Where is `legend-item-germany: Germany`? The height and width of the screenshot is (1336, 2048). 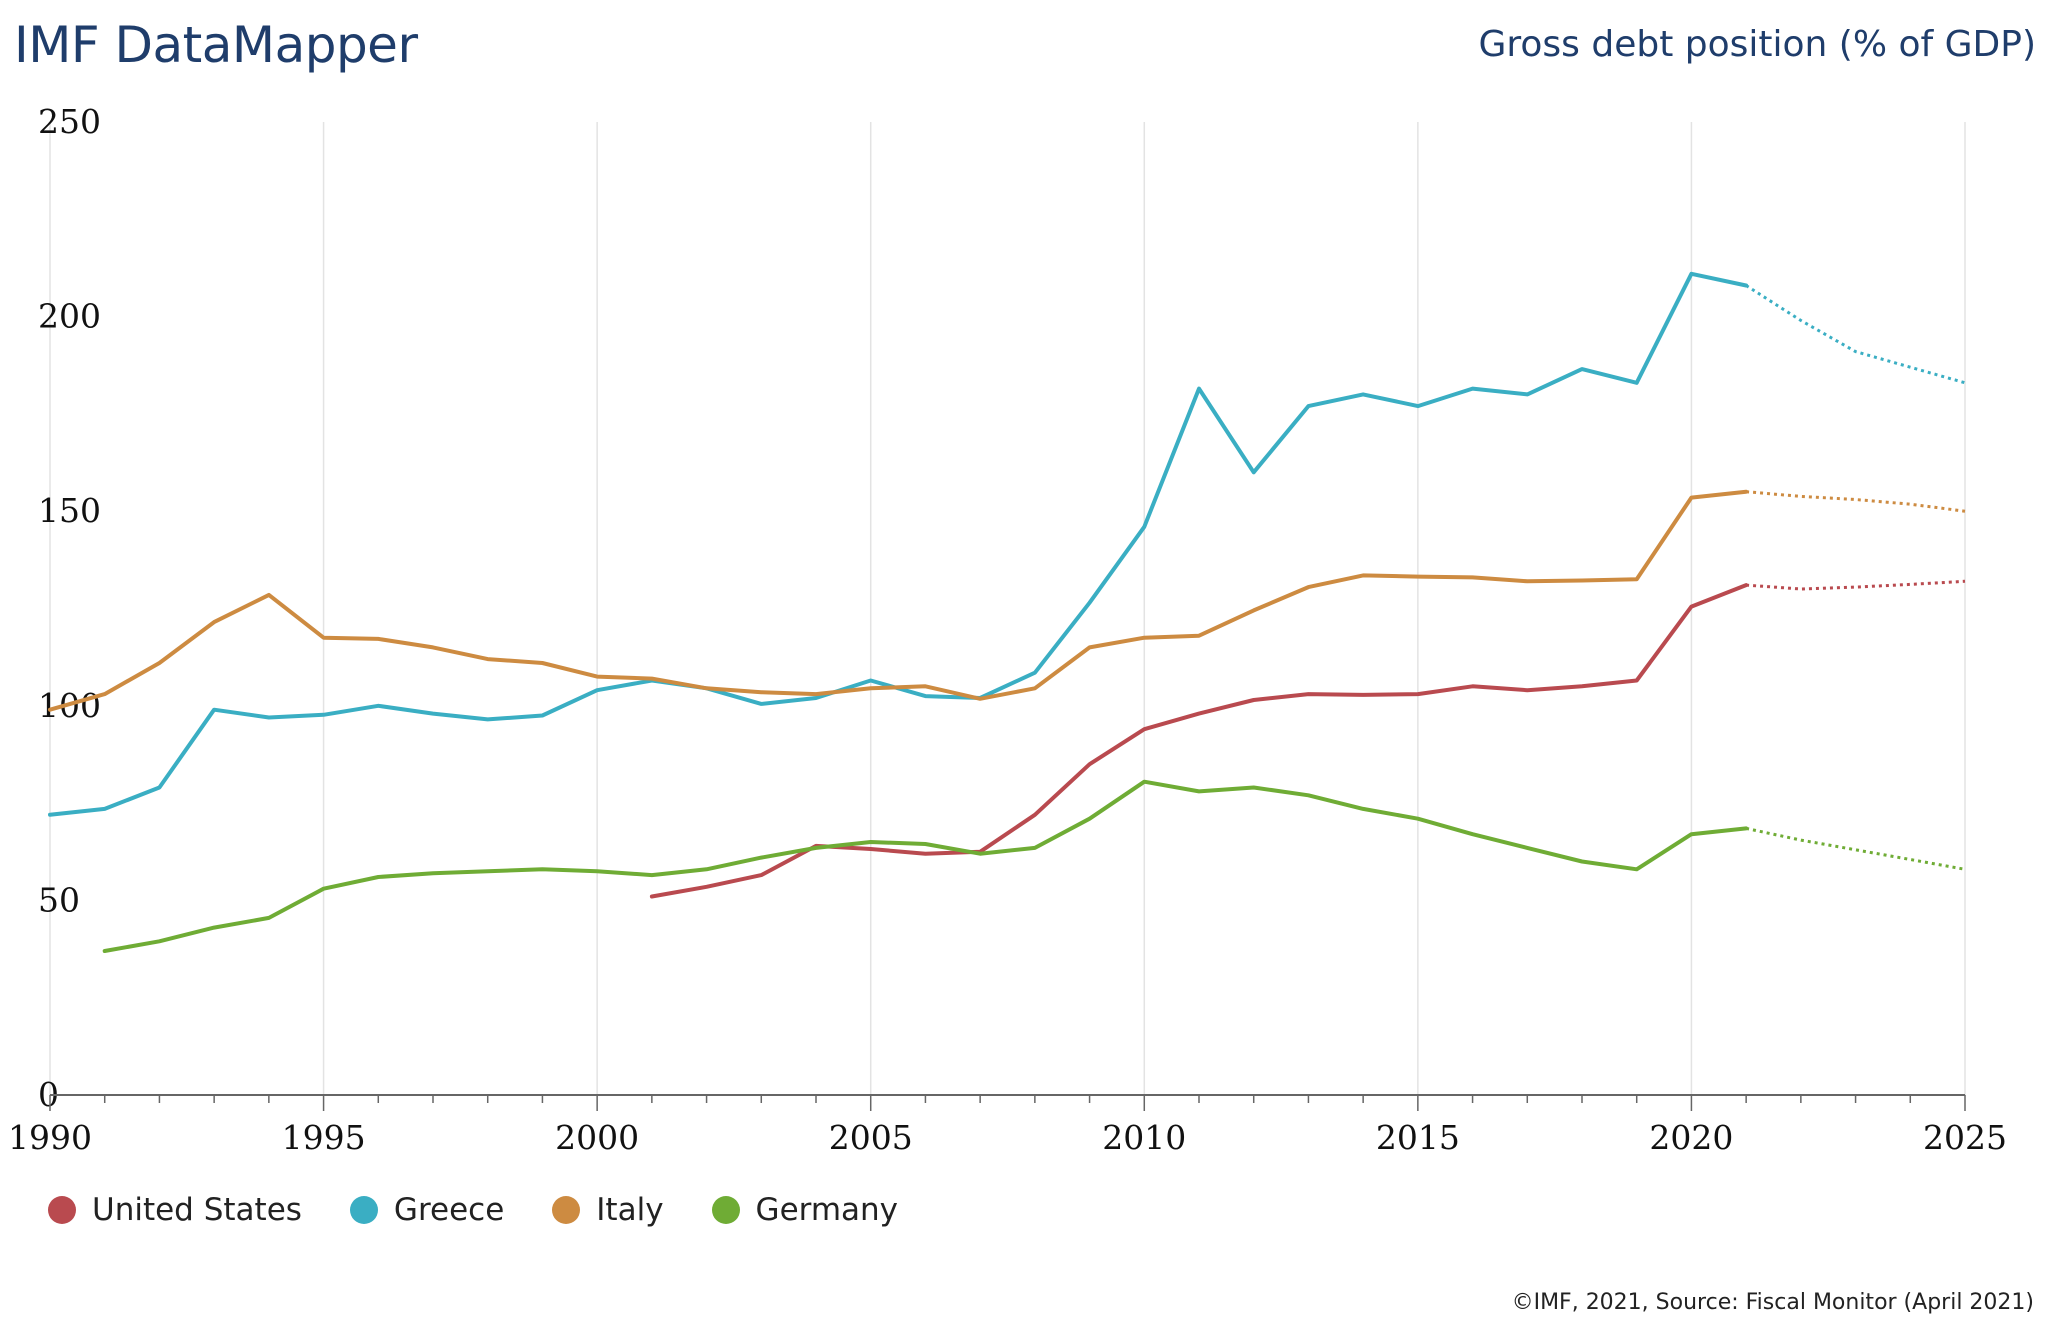
legend-item-germany: Germany is located at coordinates (805, 1210).